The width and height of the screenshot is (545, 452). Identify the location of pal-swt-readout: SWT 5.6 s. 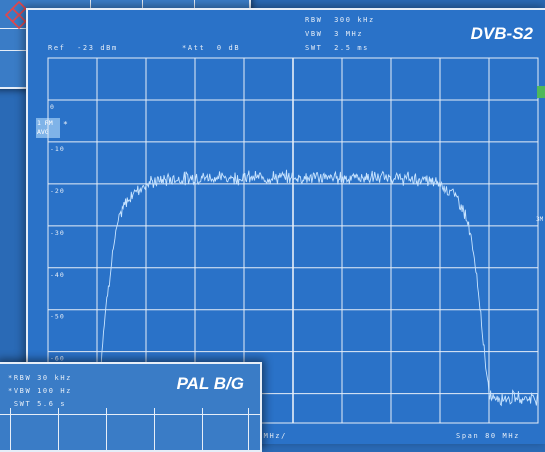
(37, 404).